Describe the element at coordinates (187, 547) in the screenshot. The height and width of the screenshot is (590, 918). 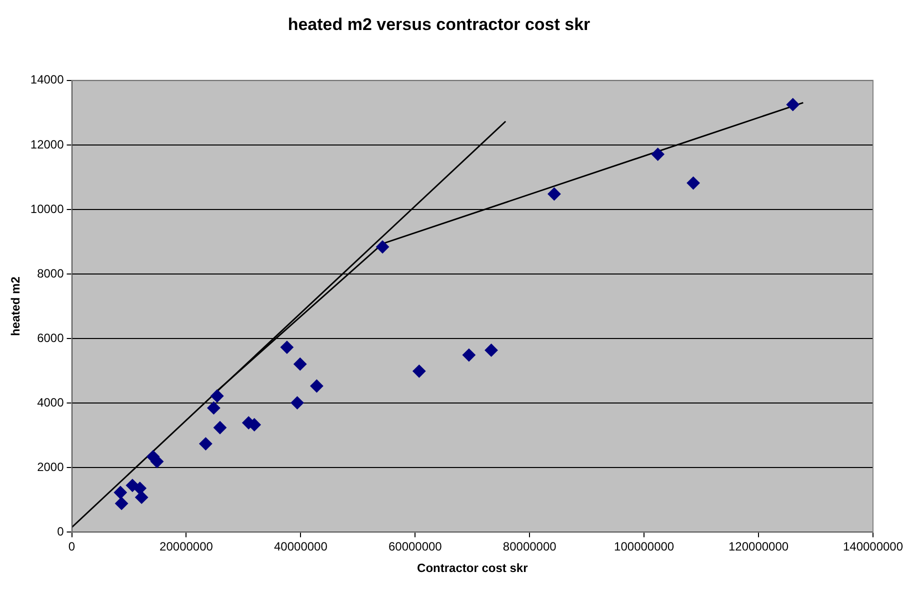
I see `x-tick-label: 20000000` at that location.